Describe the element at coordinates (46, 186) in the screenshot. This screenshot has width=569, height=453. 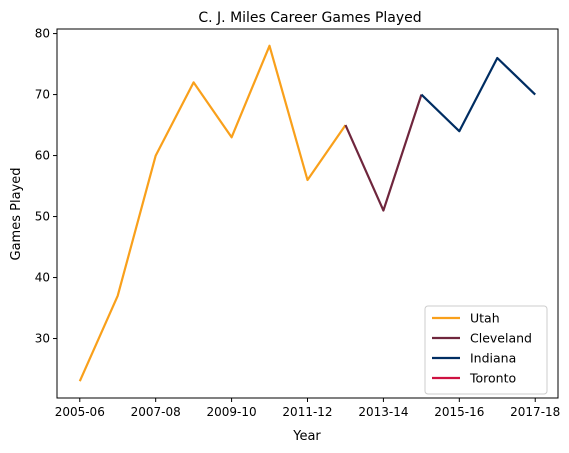
I see `y-axis-ticks: 30 40 50 60 70 80` at that location.